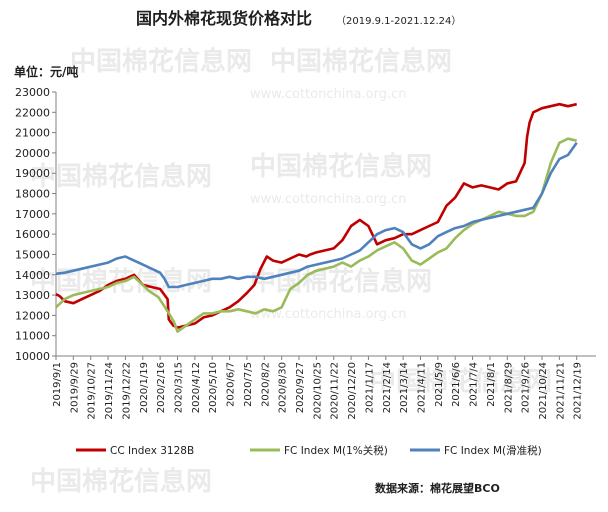 Image resolution: width=608 pixels, height=512 pixels. What do you see at coordinates (437, 488) in the screenshot?
I see `data-source: 数据来源：棉花展望BCO` at bounding box center [437, 488].